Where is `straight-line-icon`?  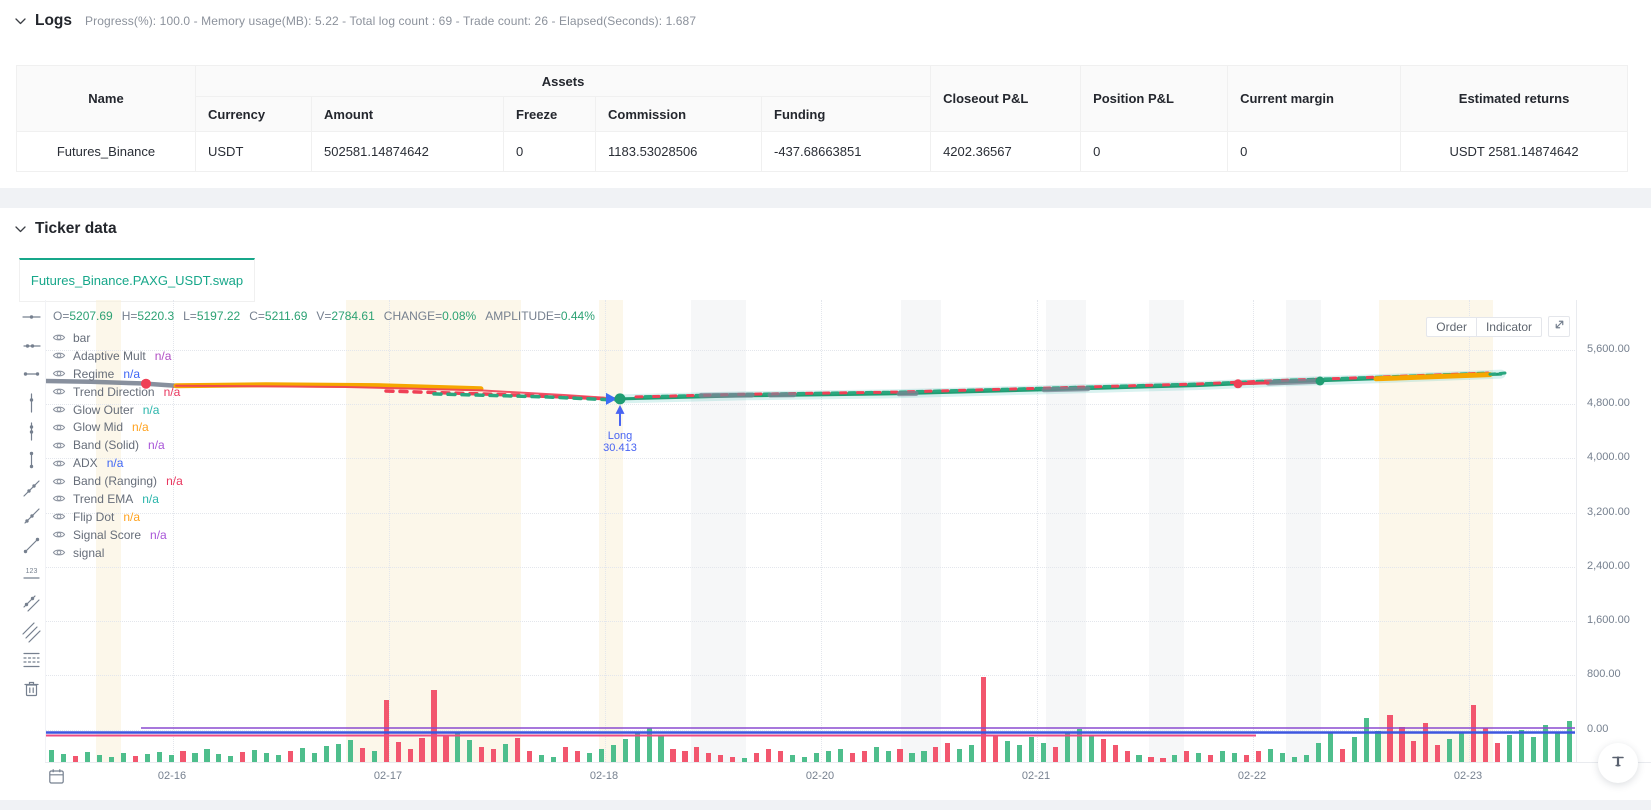
straight-line-icon is located at coordinates (31, 489).